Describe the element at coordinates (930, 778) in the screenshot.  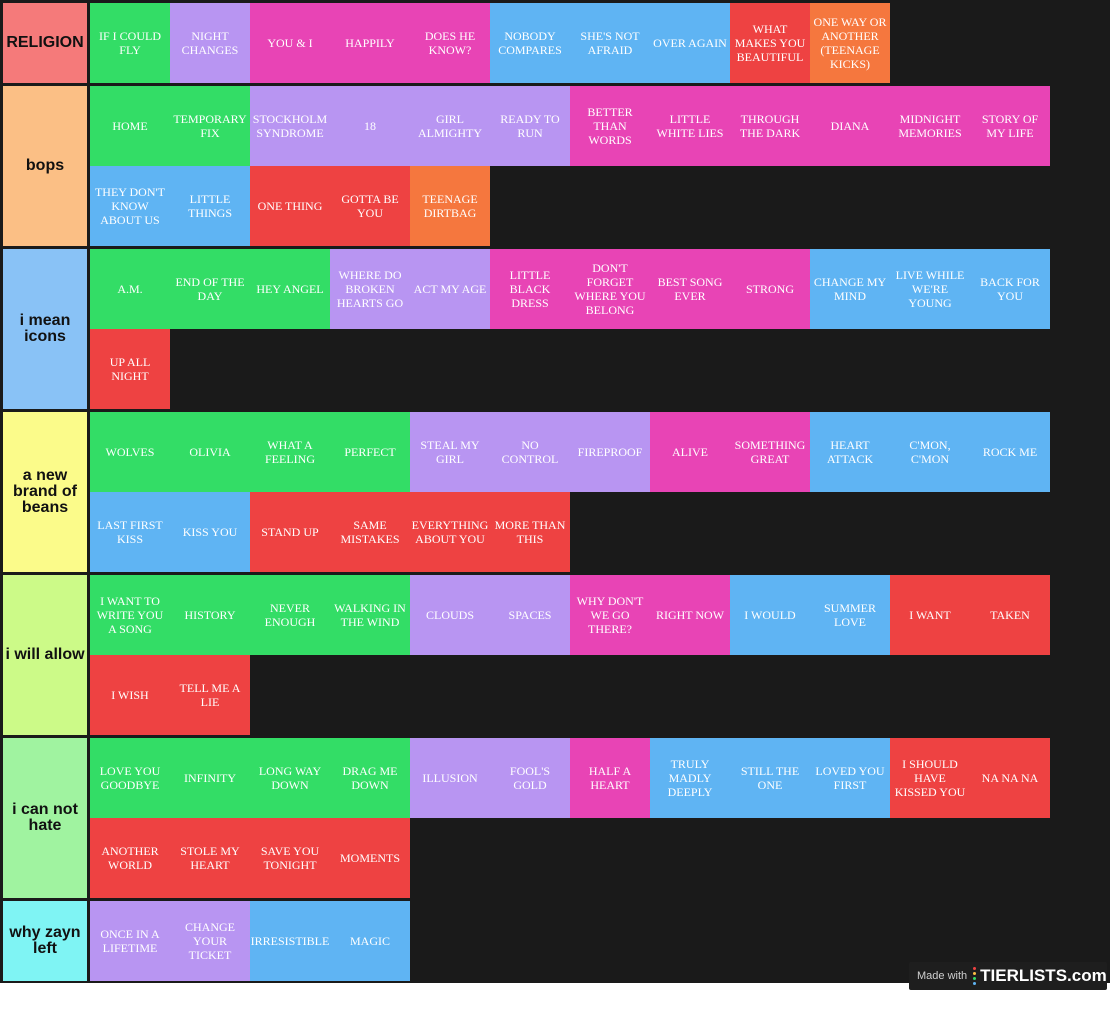
I see `song-tile: I SHOULD HAVE KISSED YOU` at that location.